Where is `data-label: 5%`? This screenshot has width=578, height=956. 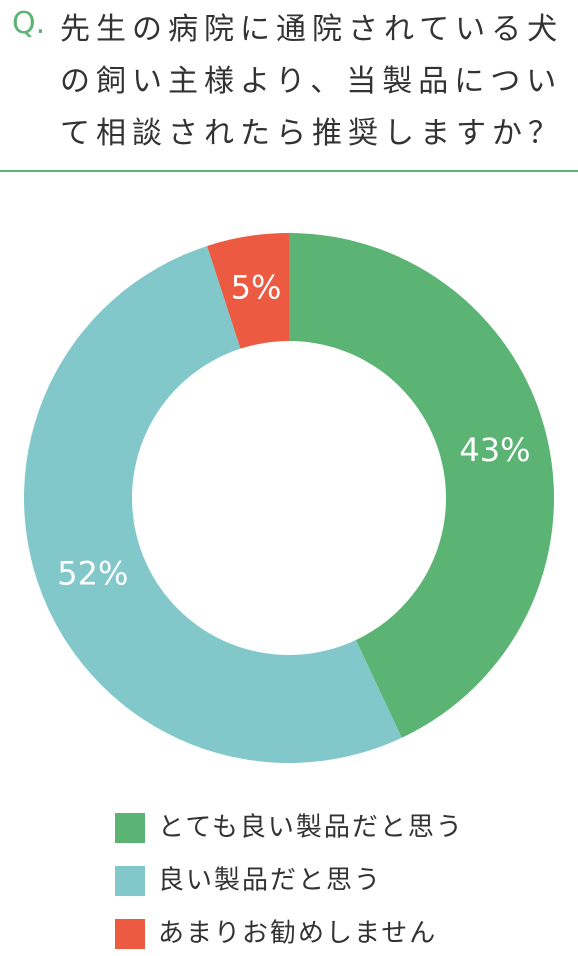 data-label: 5% is located at coordinates (256, 288).